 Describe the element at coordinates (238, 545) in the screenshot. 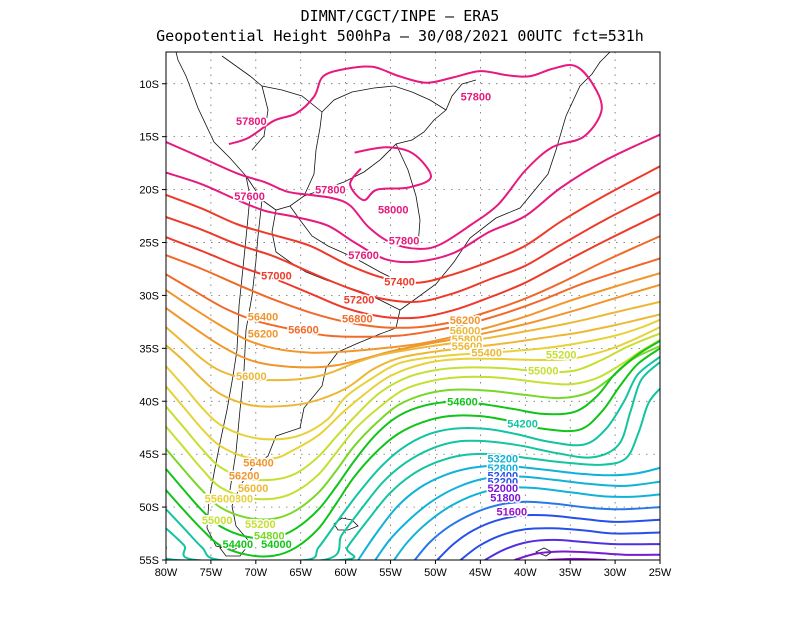

I see `contour-label: 54400` at that location.